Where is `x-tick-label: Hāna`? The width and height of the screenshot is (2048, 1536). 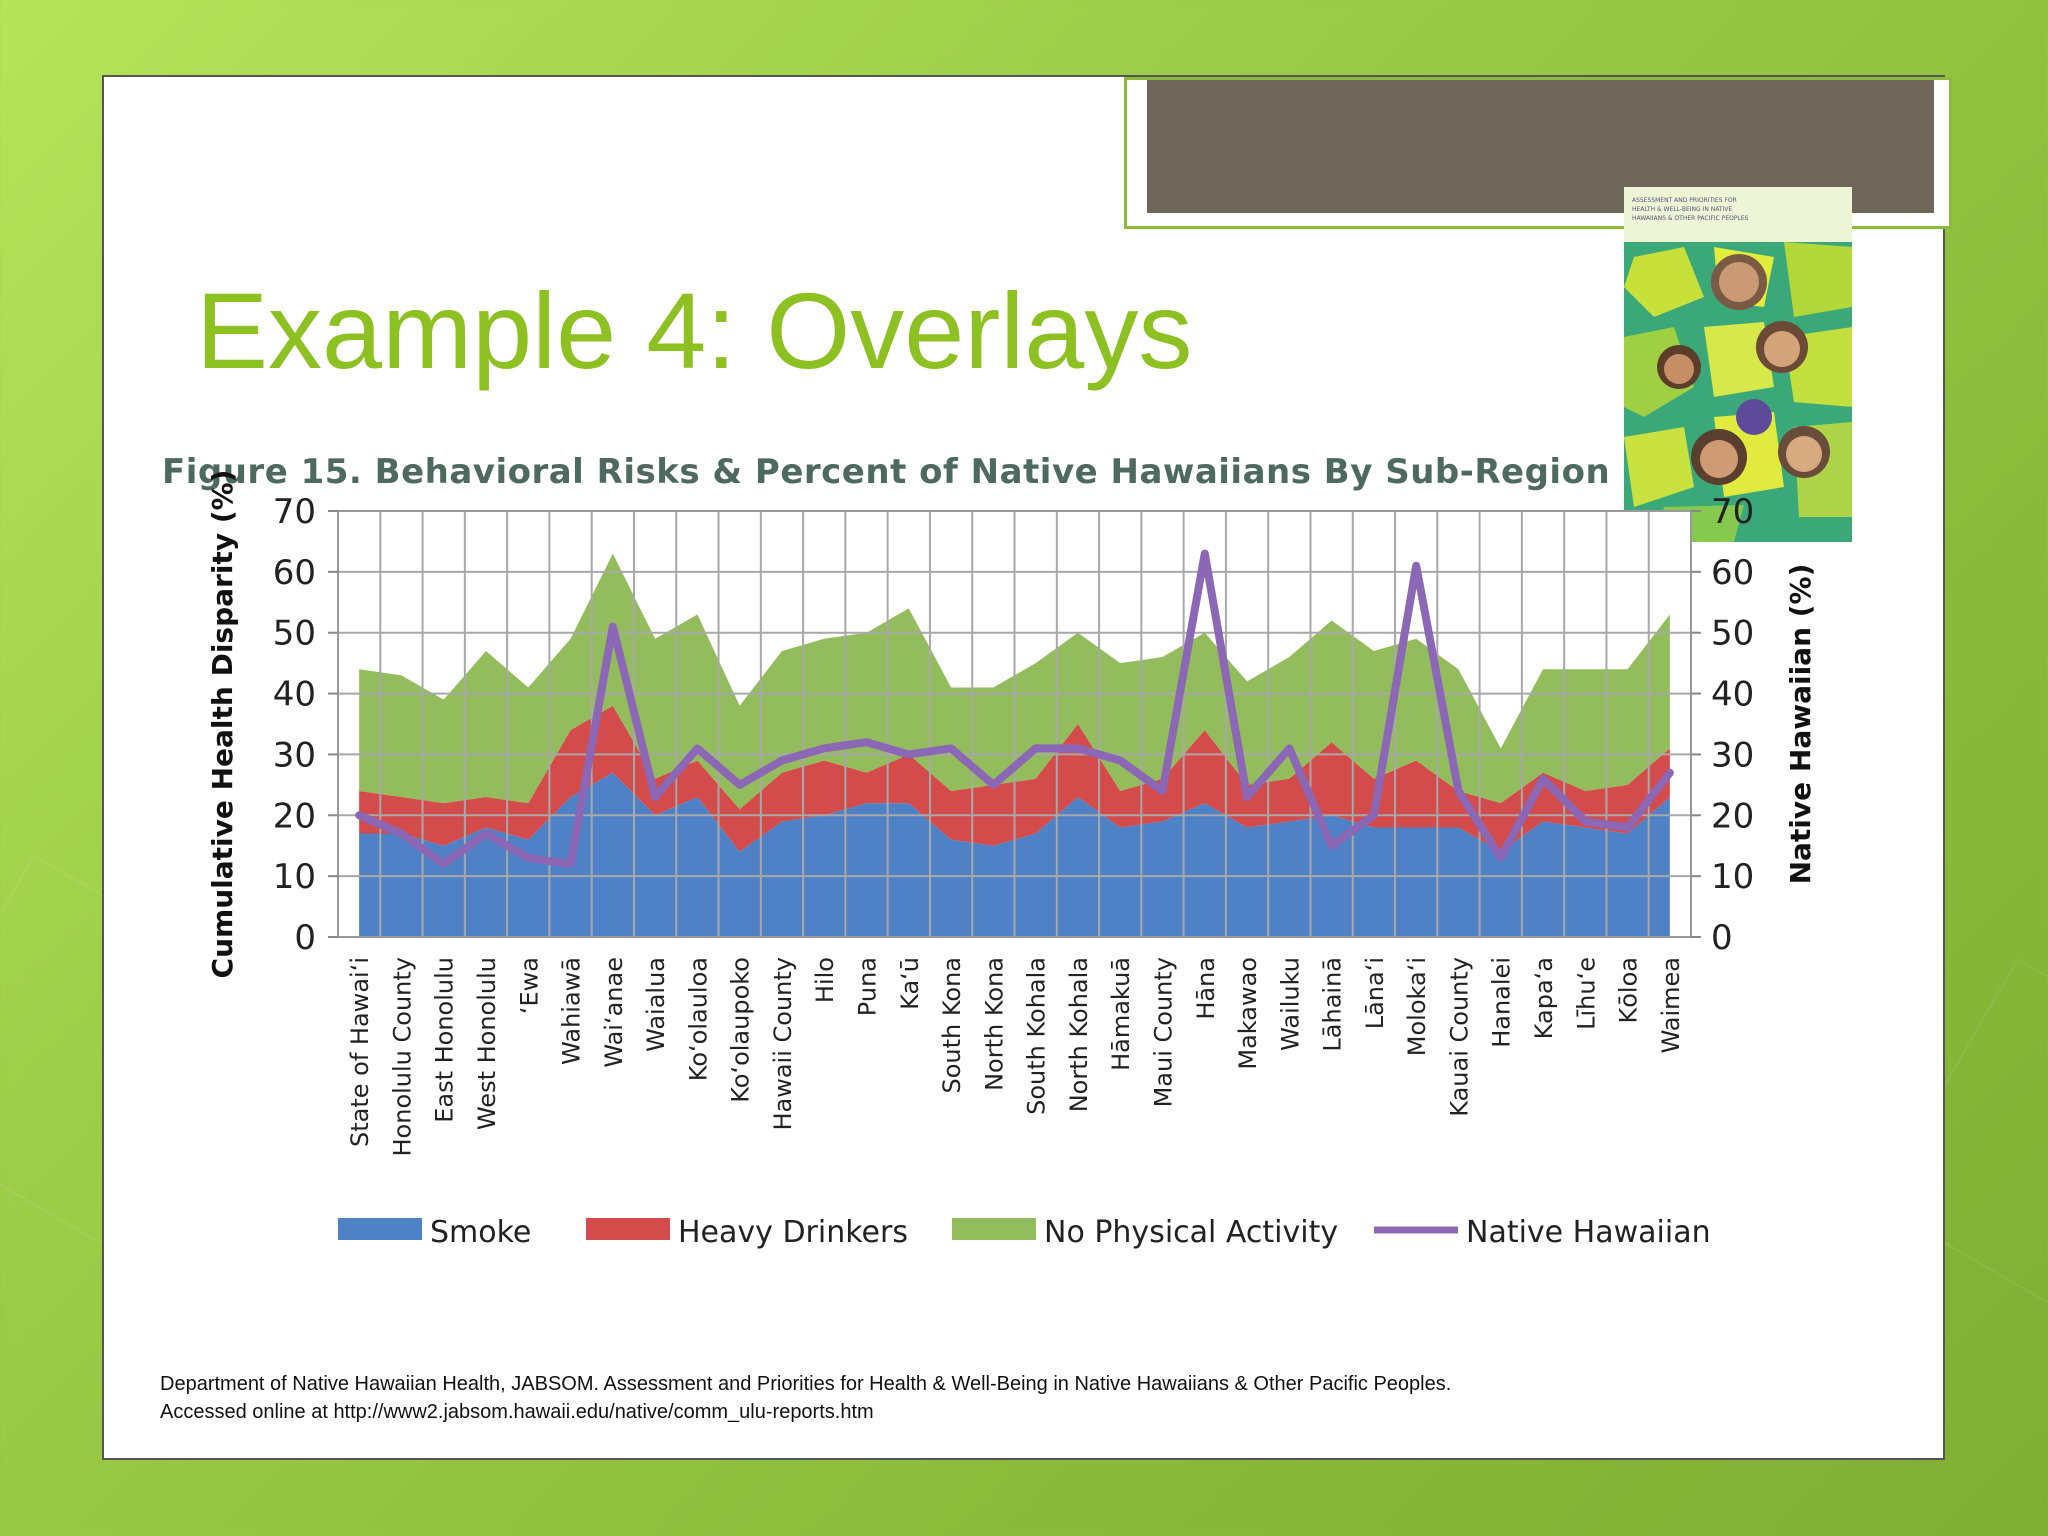
x-tick-label: Hāna is located at coordinates (1206, 988).